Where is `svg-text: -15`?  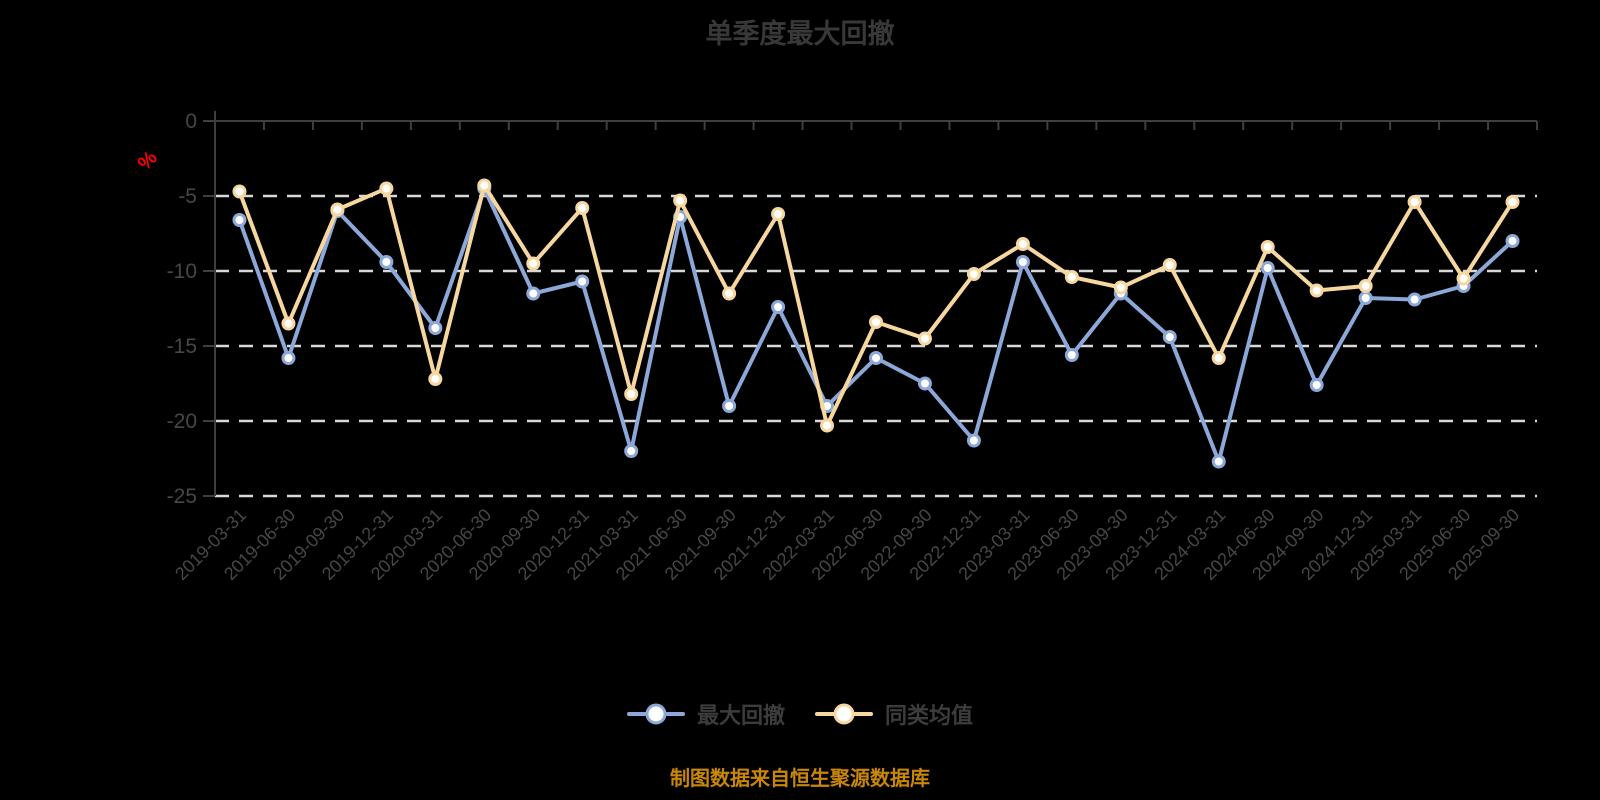 svg-text: -15 is located at coordinates (182, 346).